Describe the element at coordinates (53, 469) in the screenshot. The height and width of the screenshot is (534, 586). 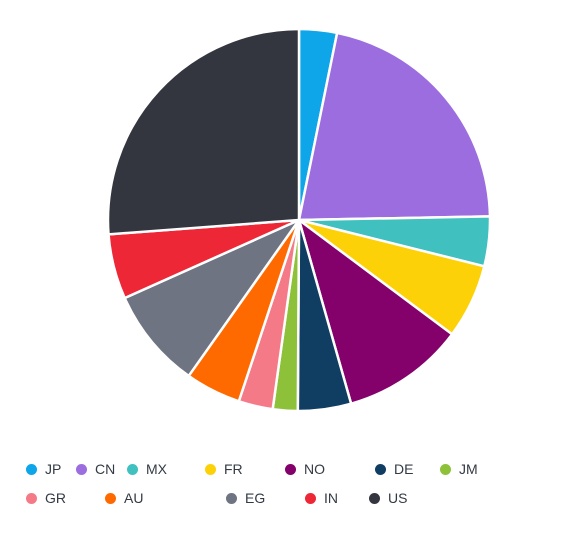
I see `legend-label: JP` at that location.